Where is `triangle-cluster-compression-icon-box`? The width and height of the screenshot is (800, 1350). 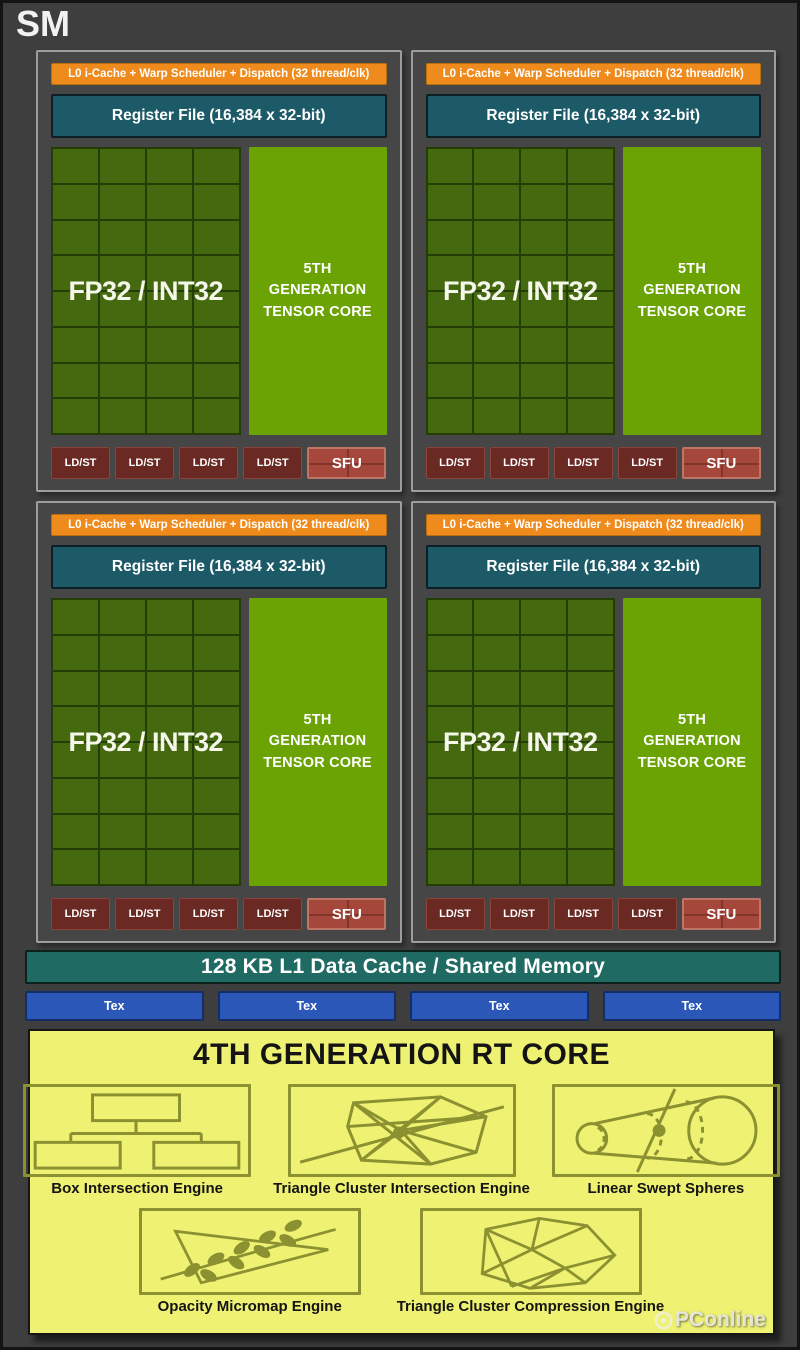
triangle-cluster-compression-icon-box is located at coordinates (530, 1251).